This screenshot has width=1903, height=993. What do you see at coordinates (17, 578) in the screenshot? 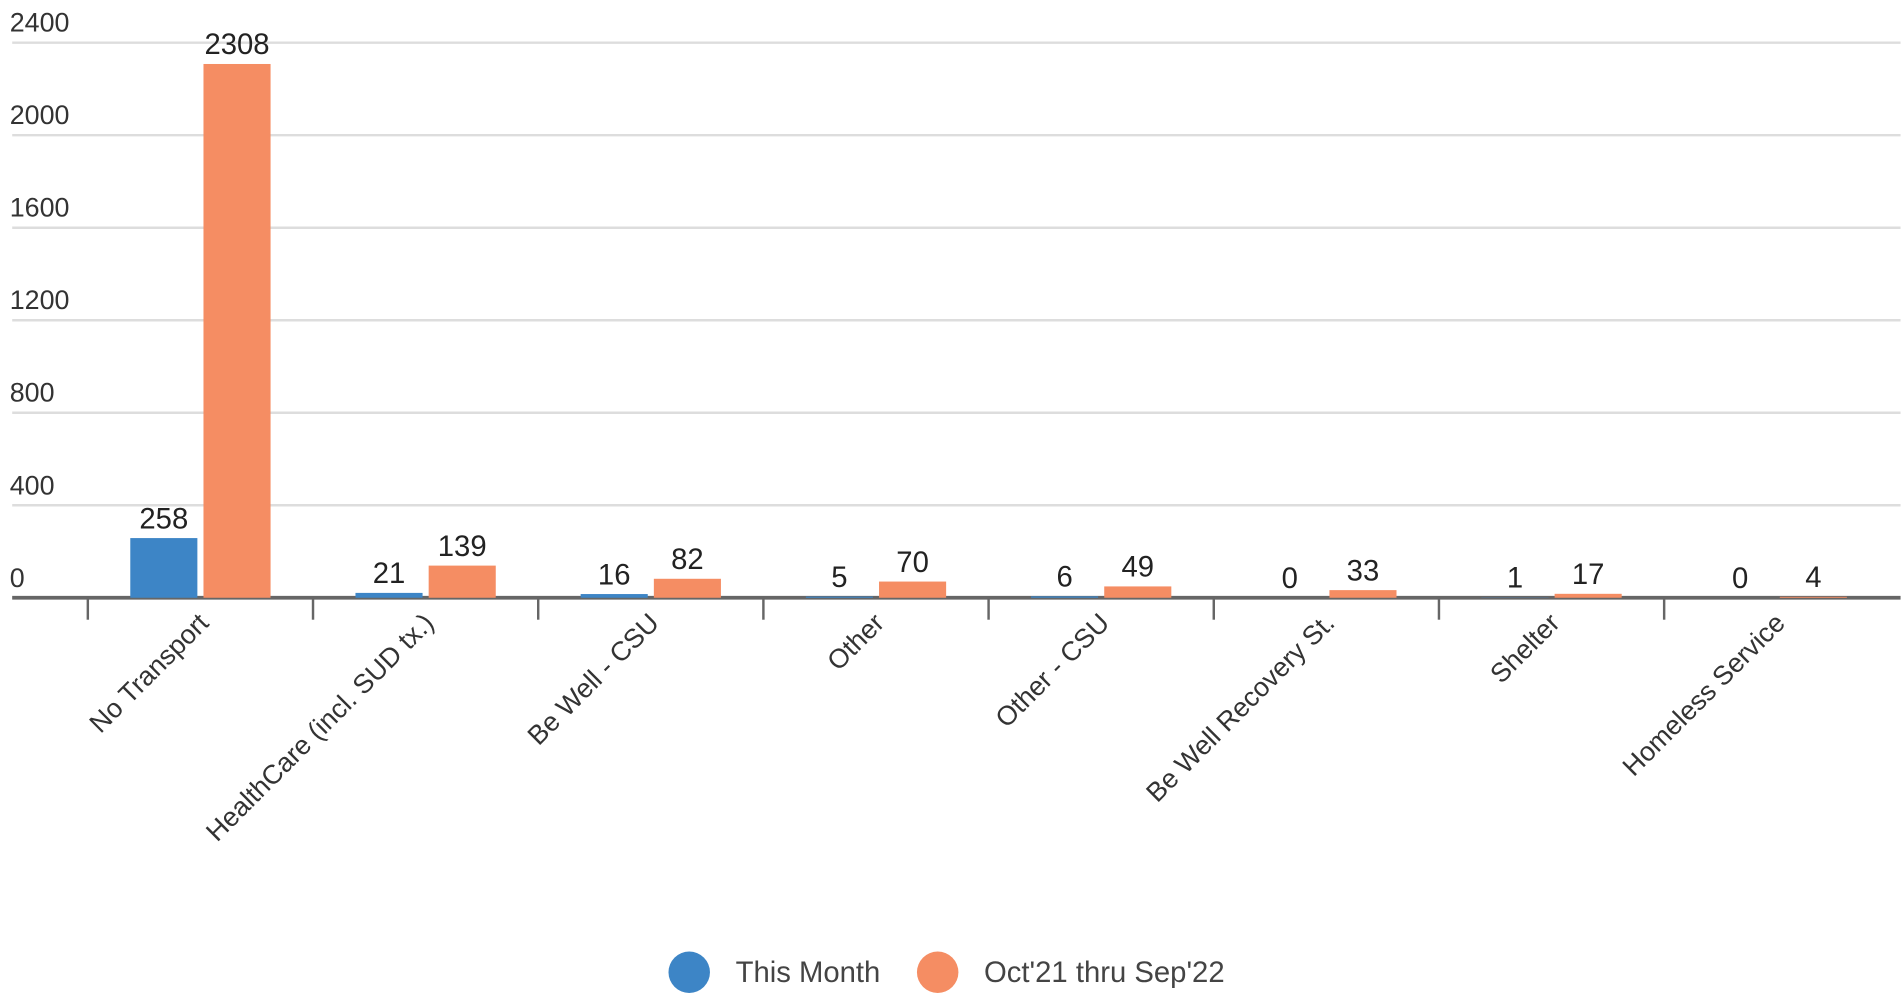
I see `y-tick-label: 0` at bounding box center [17, 578].